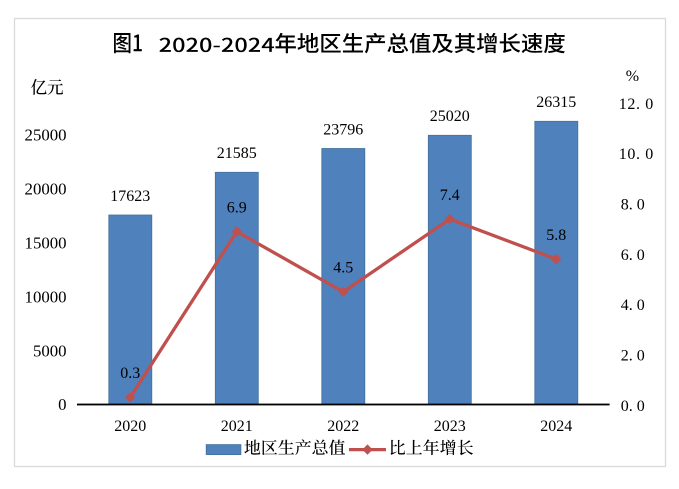  Describe the element at coordinates (633, 356) in the screenshot. I see `svg-text: 2. 0` at that location.